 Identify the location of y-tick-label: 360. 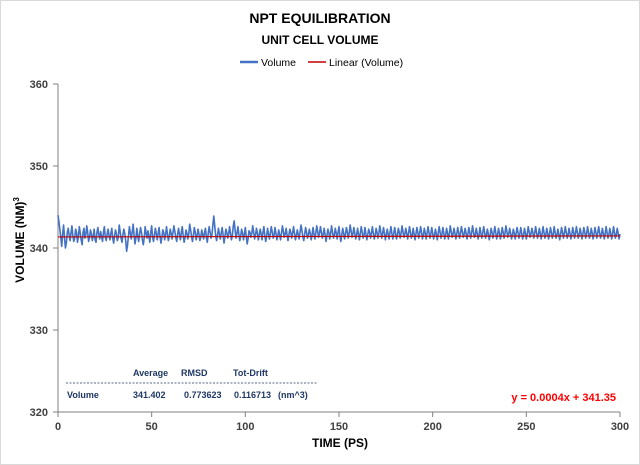
(39, 85).